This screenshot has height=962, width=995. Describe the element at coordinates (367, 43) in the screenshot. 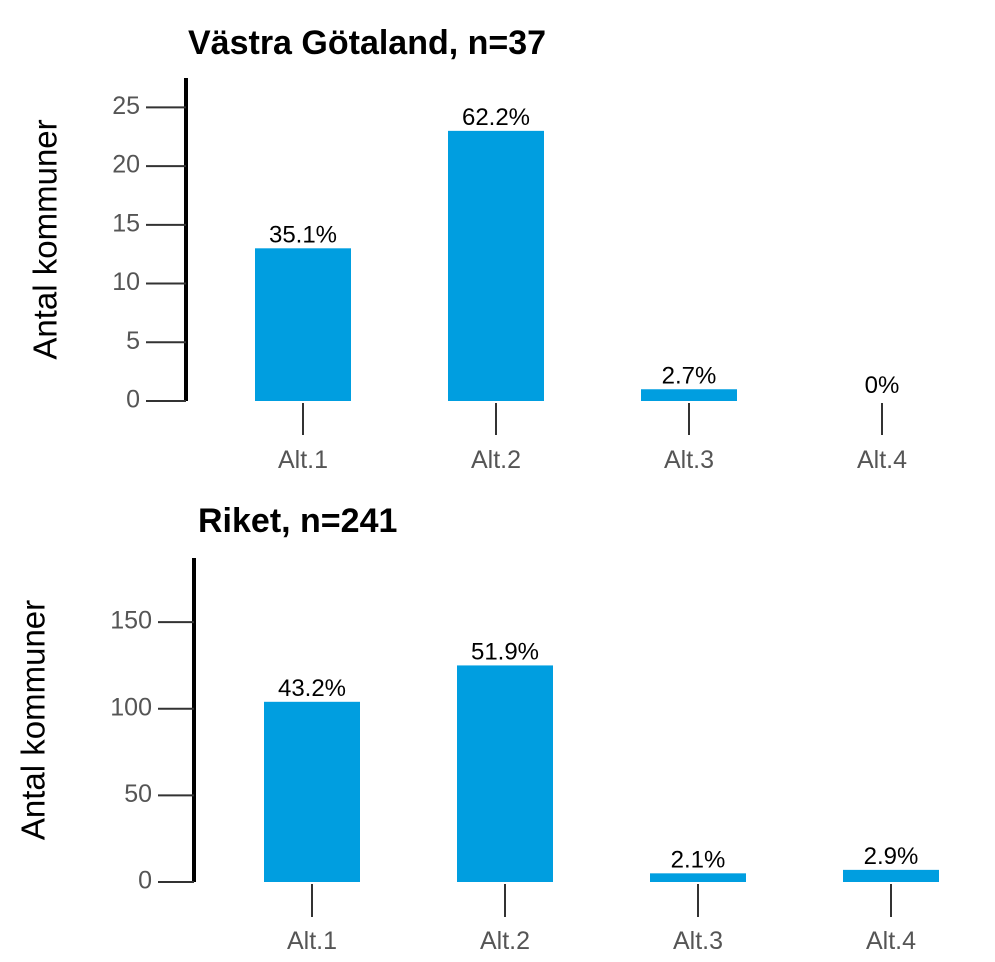

I see `chart-title: Västra Götaland, n=37` at that location.